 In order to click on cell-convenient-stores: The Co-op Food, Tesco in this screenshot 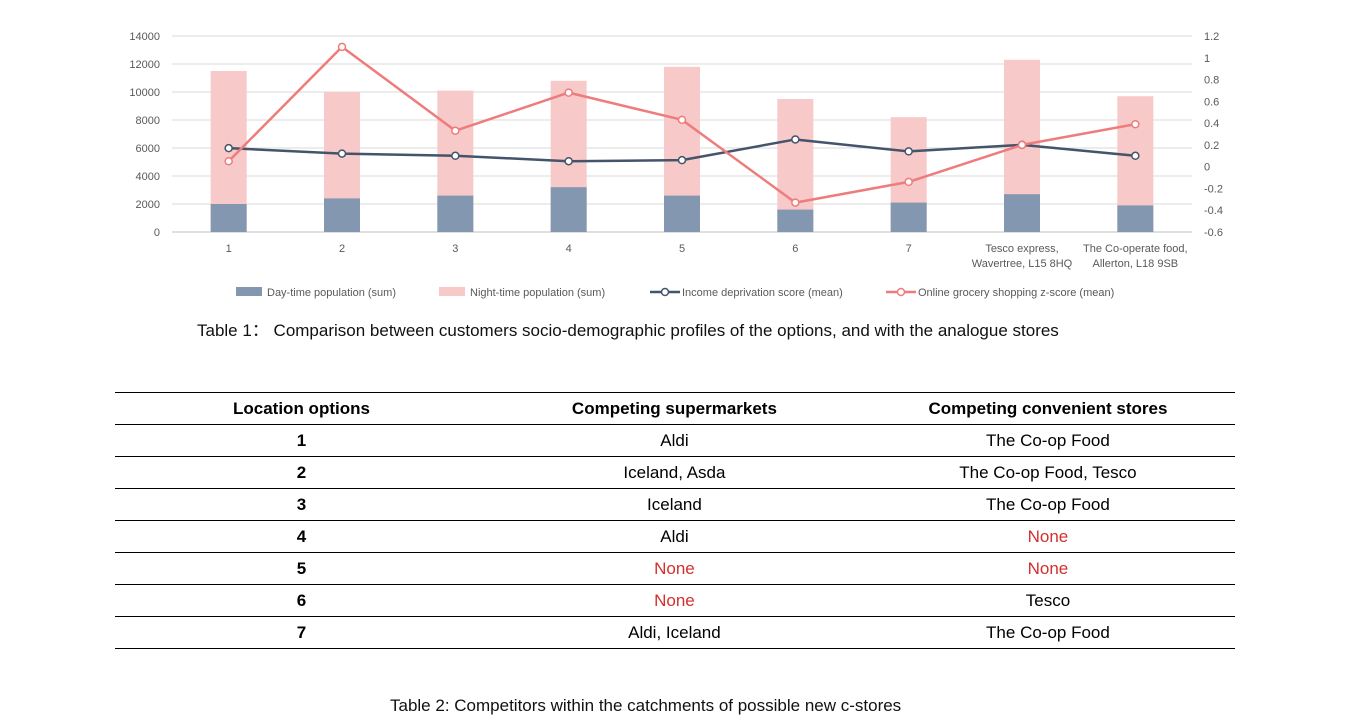, I will do `click(1048, 472)`.